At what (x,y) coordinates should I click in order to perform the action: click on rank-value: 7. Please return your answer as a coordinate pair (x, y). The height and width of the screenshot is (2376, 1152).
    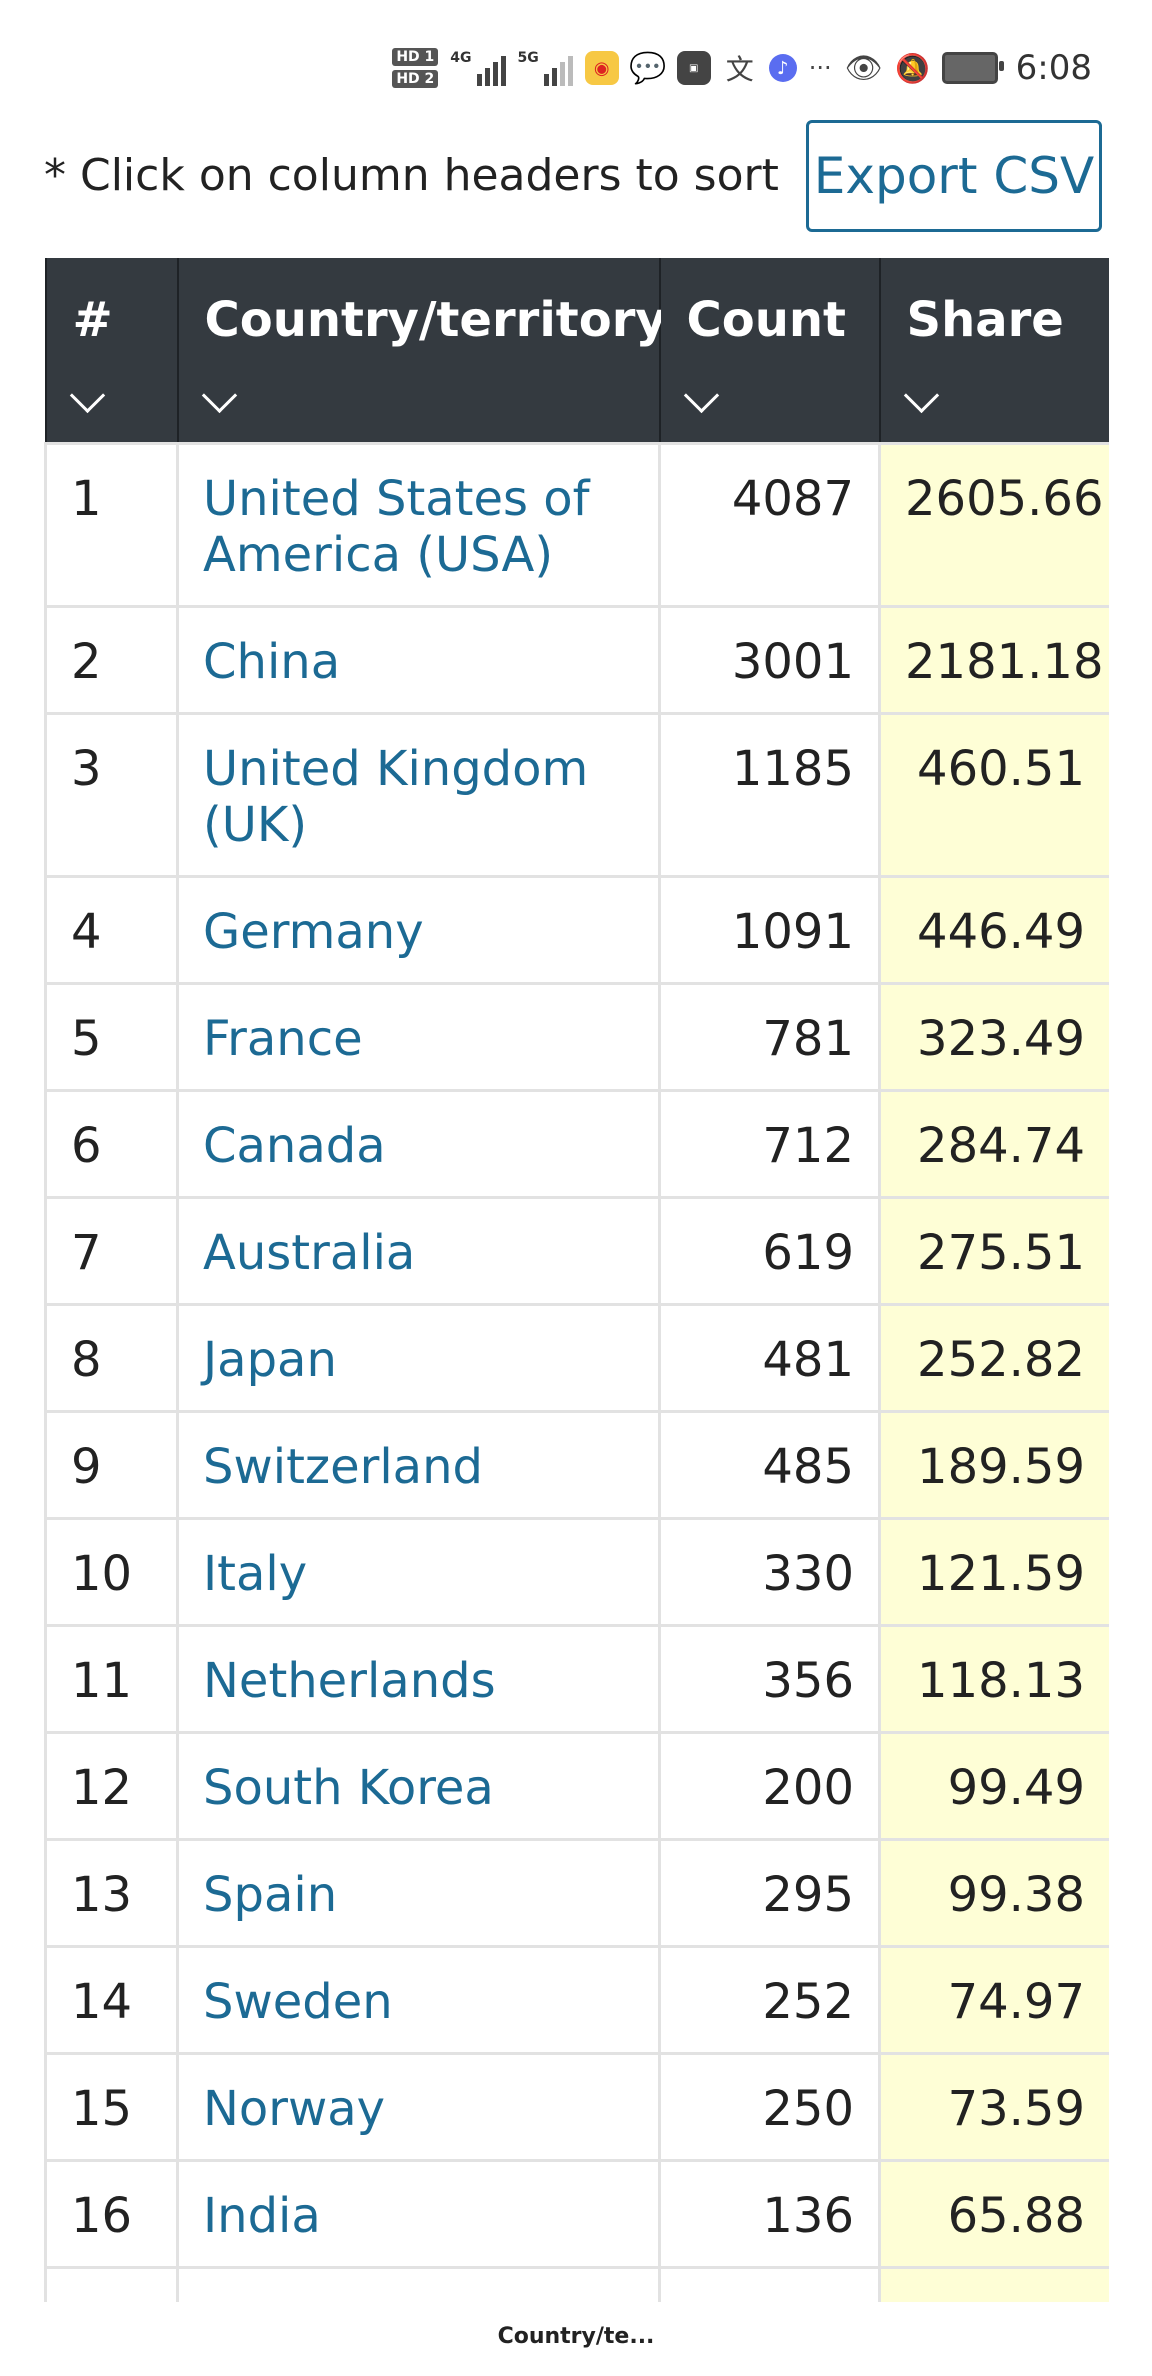
    Looking at the image, I should click on (86, 1253).